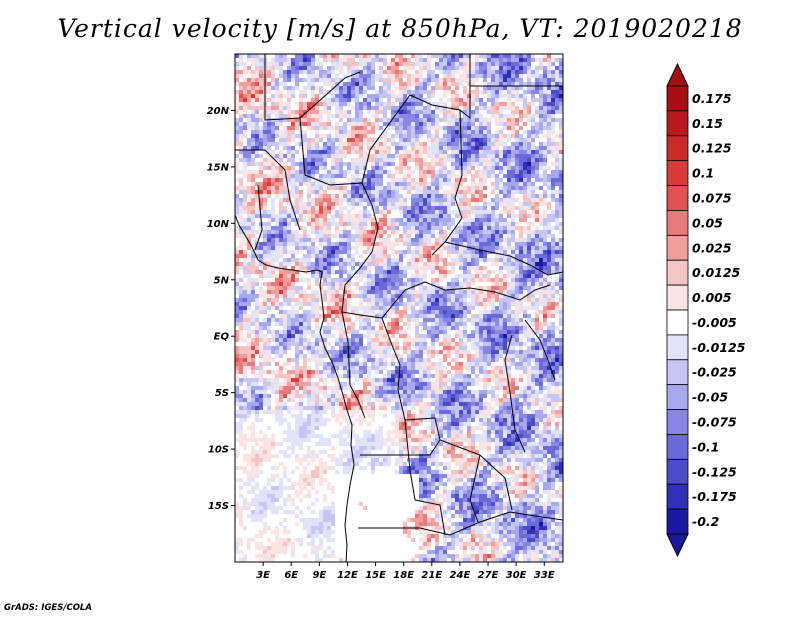 The image size is (800, 618). Describe the element at coordinates (218, 167) in the screenshot. I see `lat-tick-label: 15N` at that location.